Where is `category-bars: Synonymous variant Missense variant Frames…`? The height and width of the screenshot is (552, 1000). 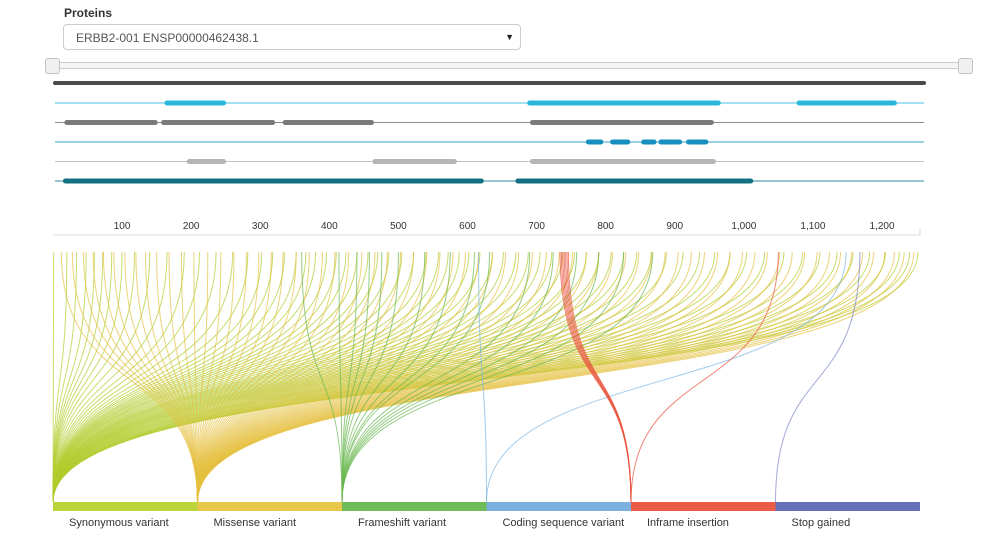
category-bars: Synonymous variant Missense variant Frames… is located at coordinates (486, 515).